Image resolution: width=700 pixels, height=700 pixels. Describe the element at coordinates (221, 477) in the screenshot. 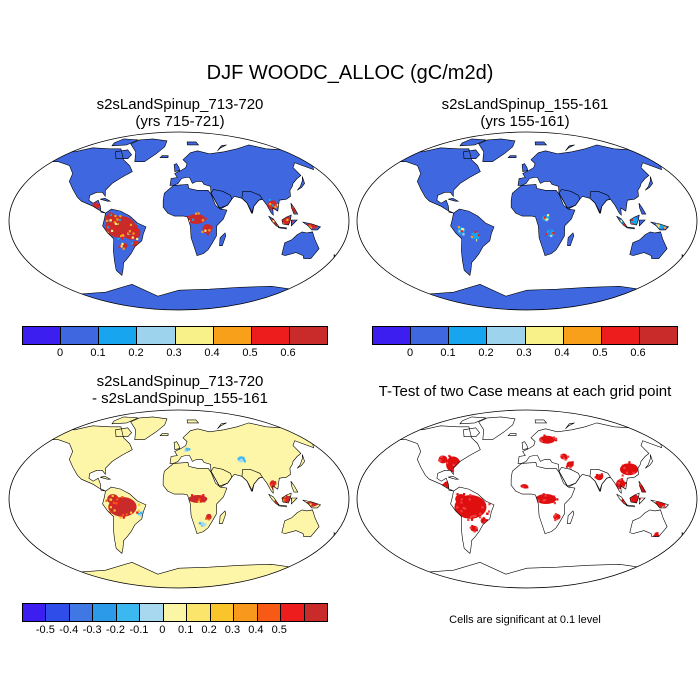

I see `landmass-arabia` at that location.